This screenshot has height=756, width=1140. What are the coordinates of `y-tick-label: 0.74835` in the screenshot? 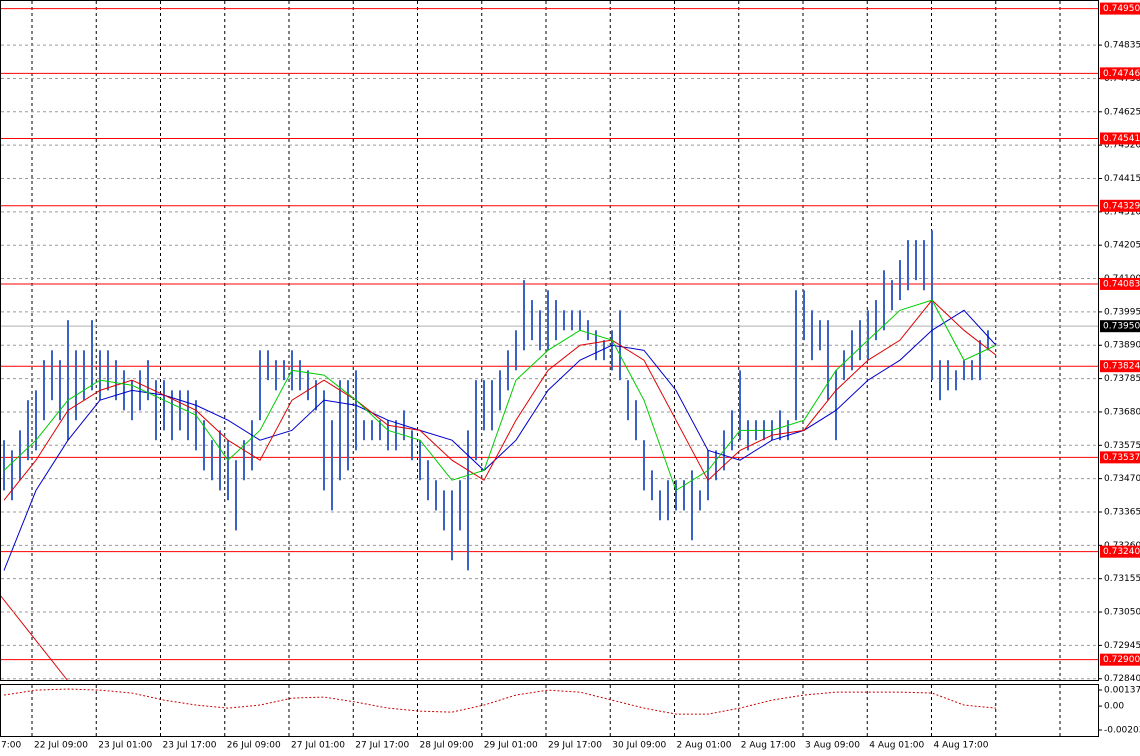 It's located at (1122, 46).